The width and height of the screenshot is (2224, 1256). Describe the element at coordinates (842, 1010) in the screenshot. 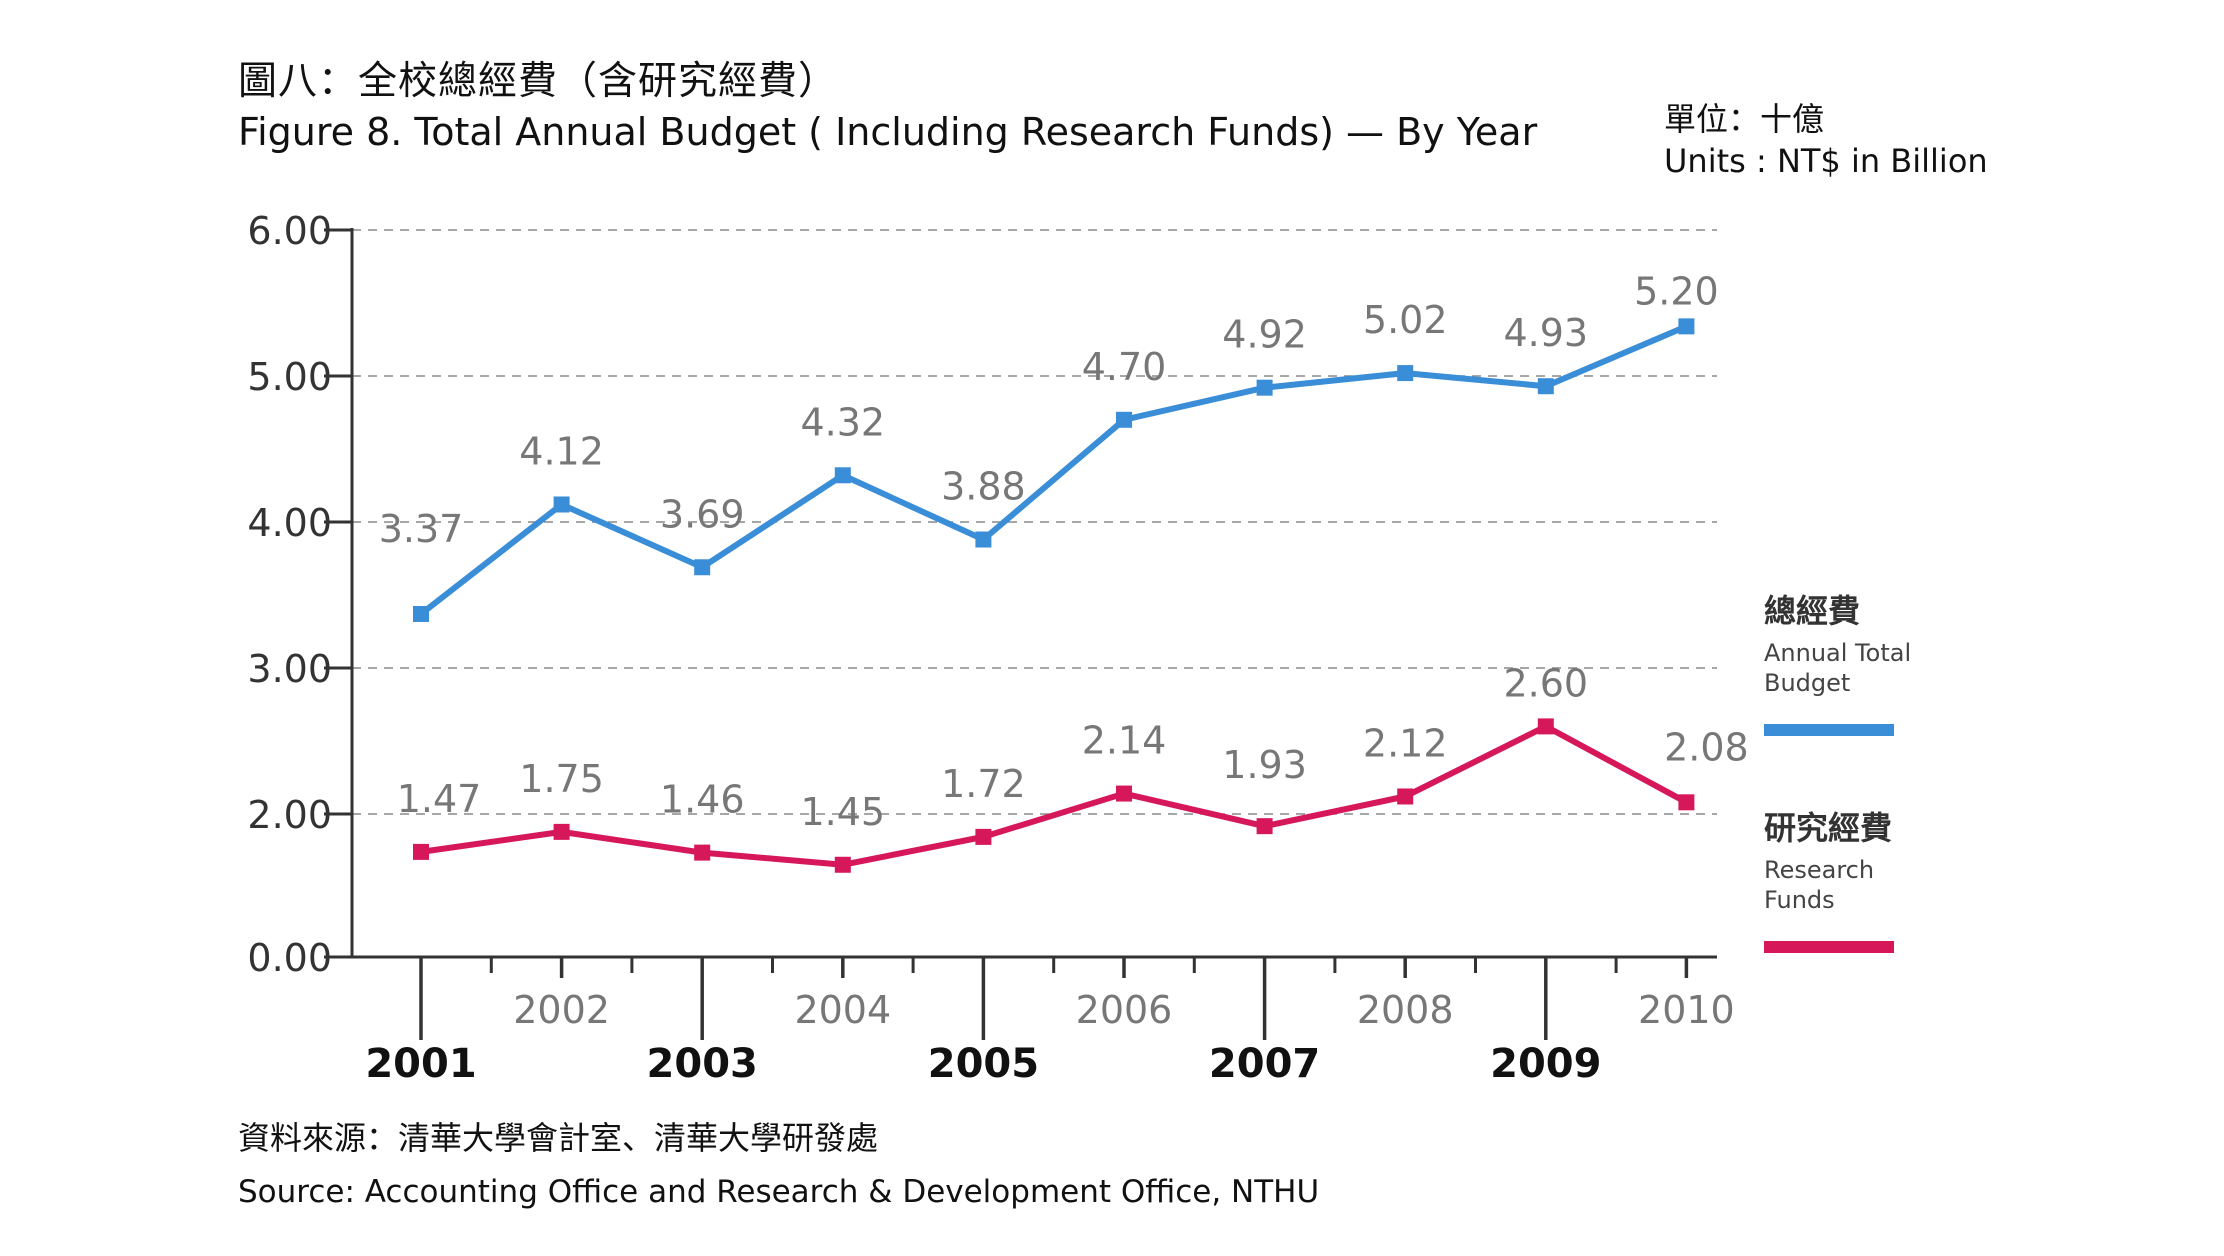

I see `x-tick-label: 2004` at that location.